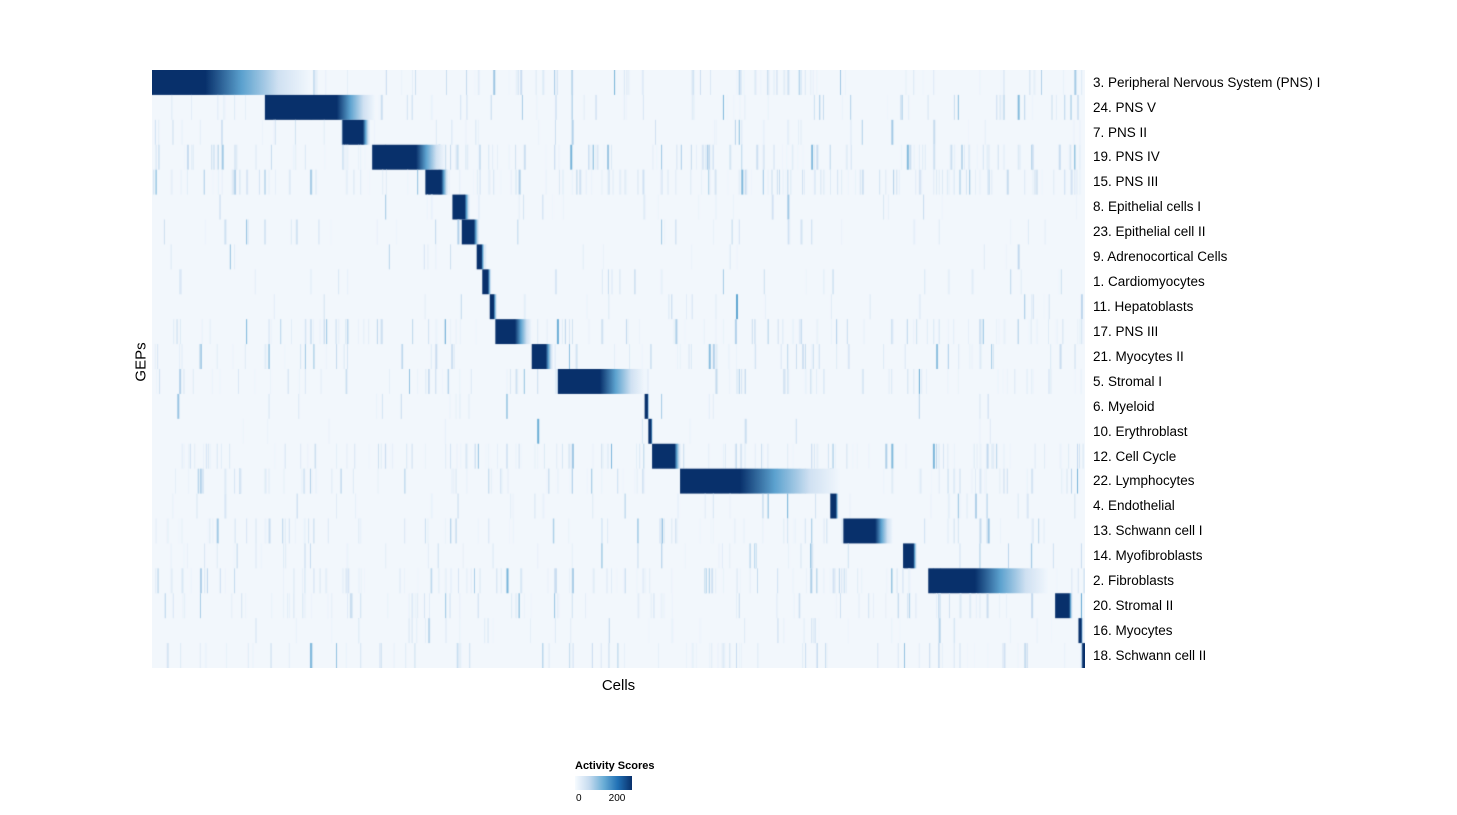 Image resolution: width=1457 pixels, height=815 pixels. I want to click on row-label: 19. PNS IV, so click(1126, 157).